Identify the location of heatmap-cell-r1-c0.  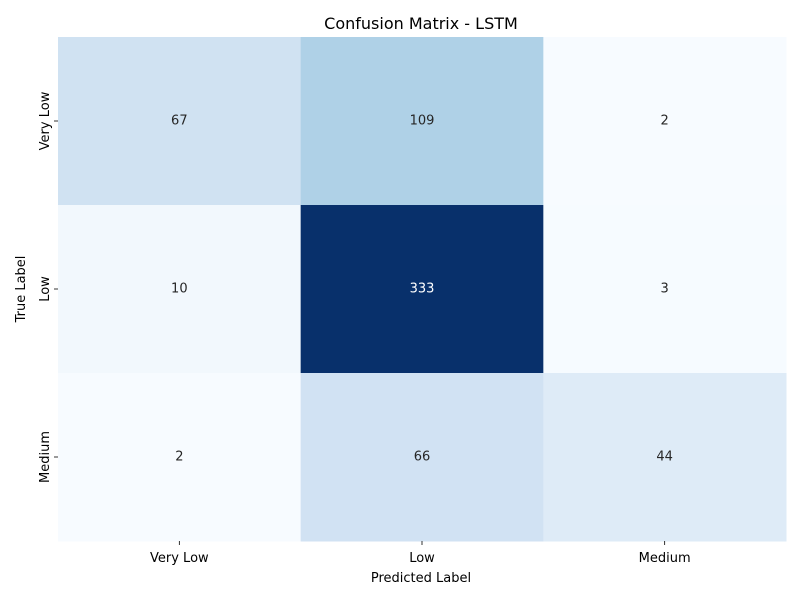
(180, 289).